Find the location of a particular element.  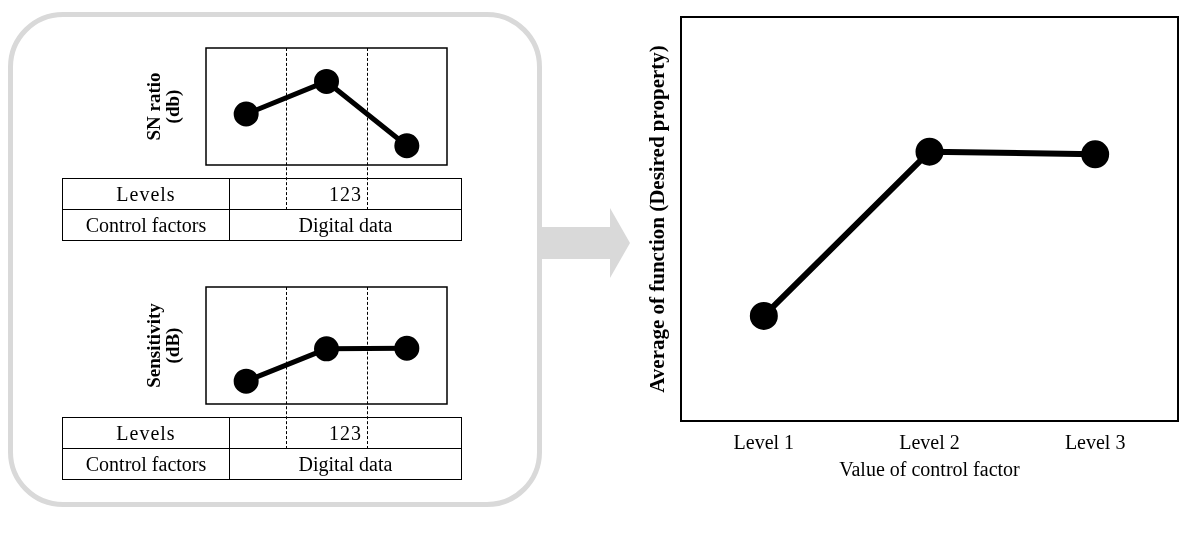

x-axis-title: Value of control factor is located at coordinates (930, 469).